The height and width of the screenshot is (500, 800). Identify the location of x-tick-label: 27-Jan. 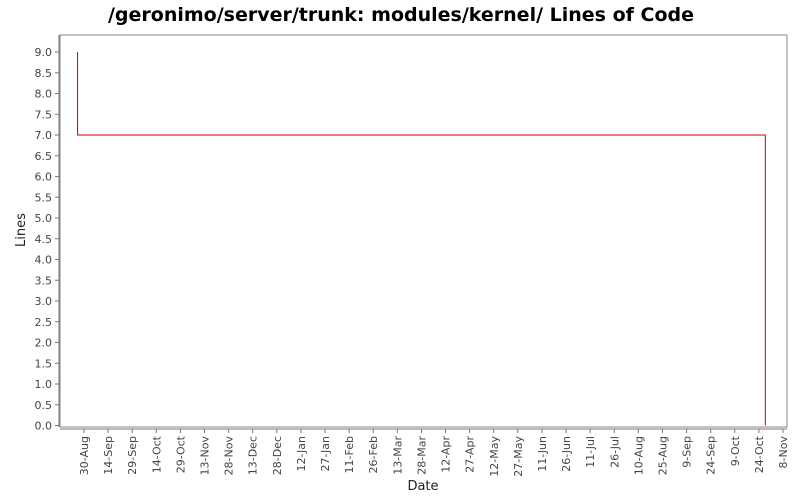
(325, 454).